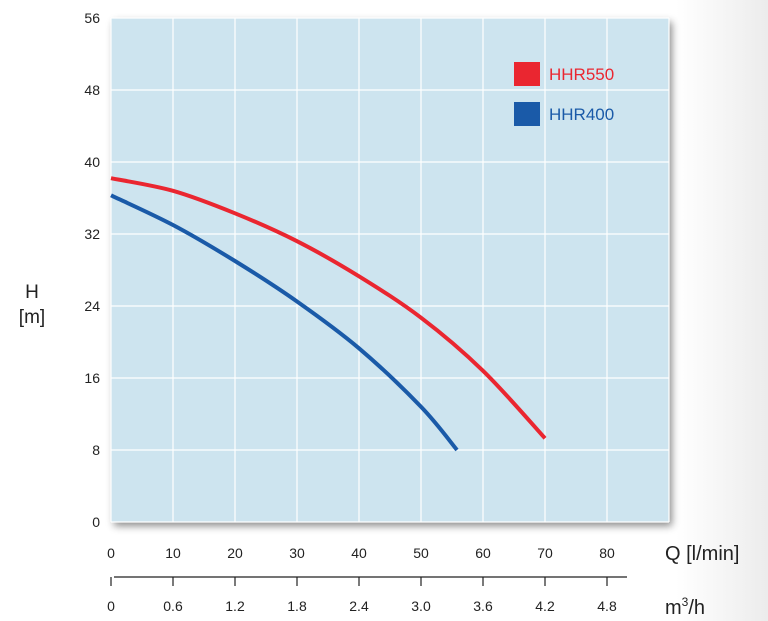 This screenshot has width=768, height=621. What do you see at coordinates (92, 90) in the screenshot?
I see `y-tick-label-6: 48` at bounding box center [92, 90].